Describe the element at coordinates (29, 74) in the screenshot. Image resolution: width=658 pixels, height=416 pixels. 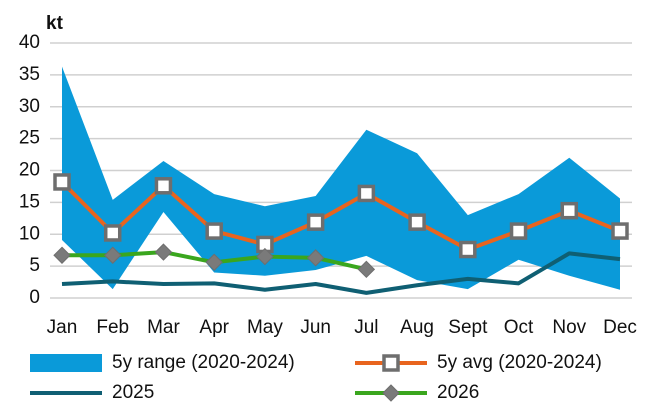
I see `y-tick-label: 35` at that location.